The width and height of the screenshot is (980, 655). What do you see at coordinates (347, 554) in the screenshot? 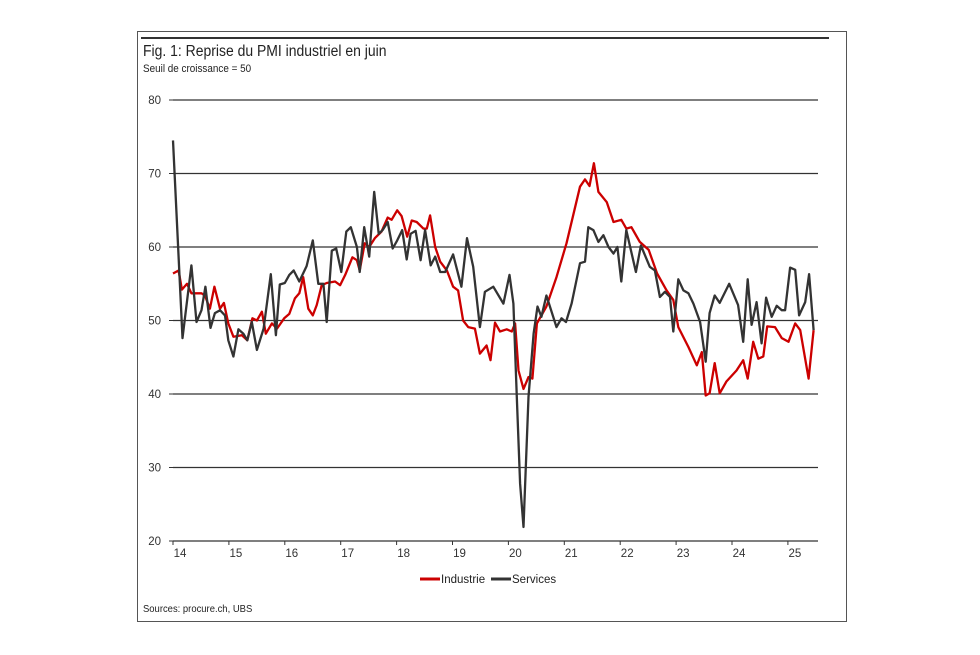
I see `x-tick-label: 17` at bounding box center [347, 554].